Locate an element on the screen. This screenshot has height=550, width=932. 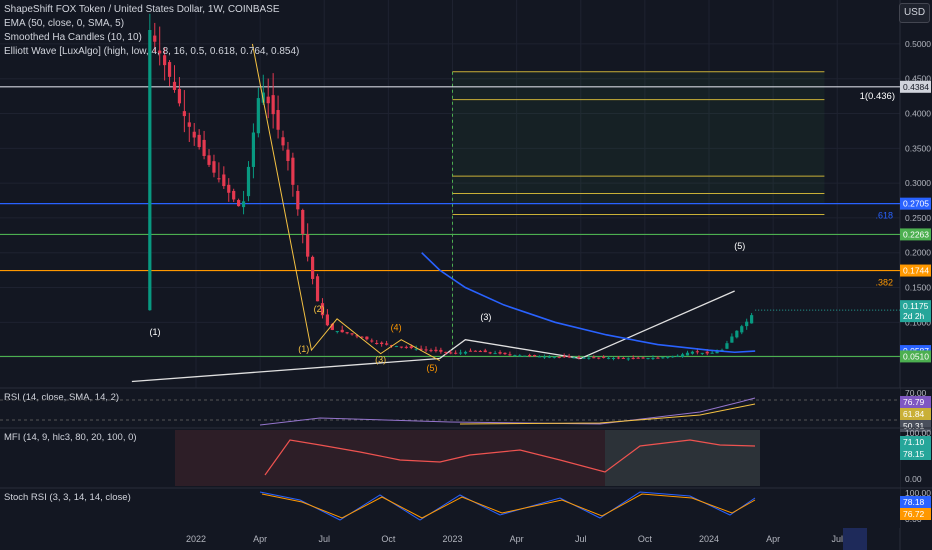
currency-button: USD is located at coordinates (914, 13).